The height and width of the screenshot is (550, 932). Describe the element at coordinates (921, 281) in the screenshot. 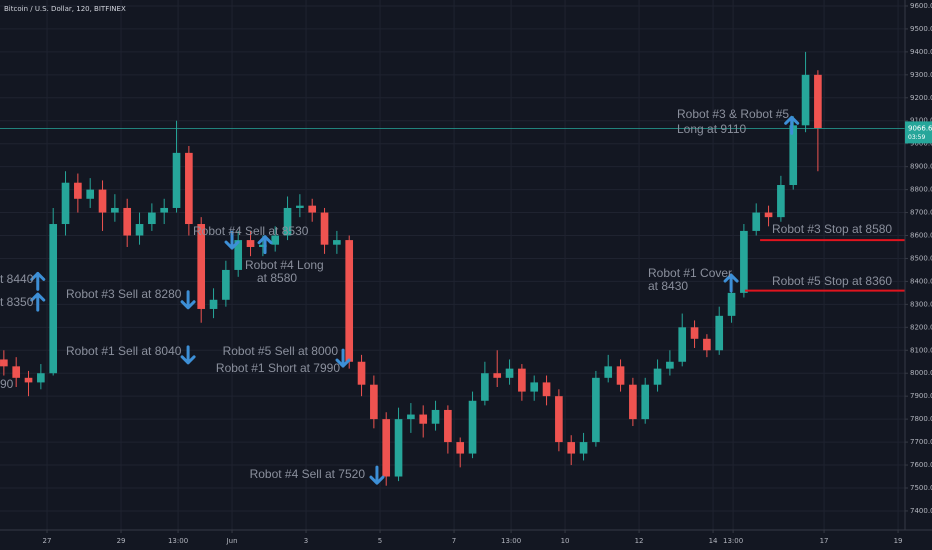

I see `y-tick-label: 8400.0` at that location.